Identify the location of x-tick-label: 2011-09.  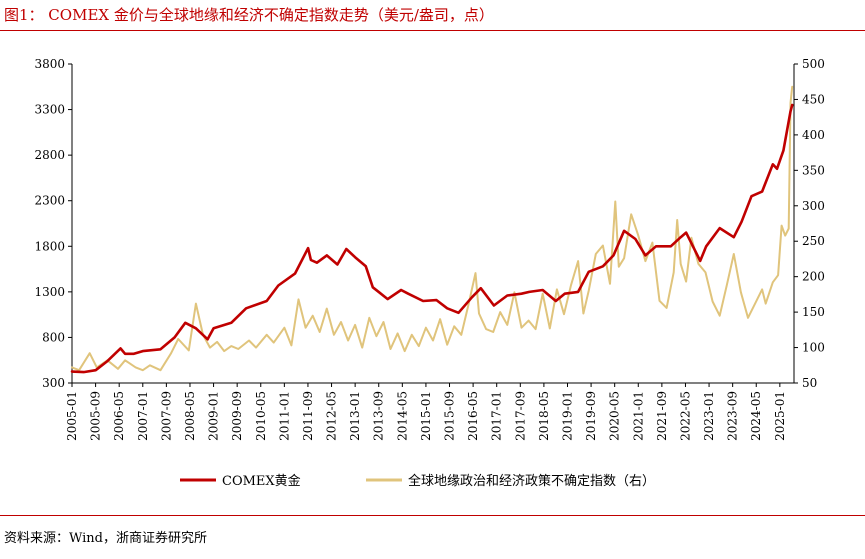
(308, 416).